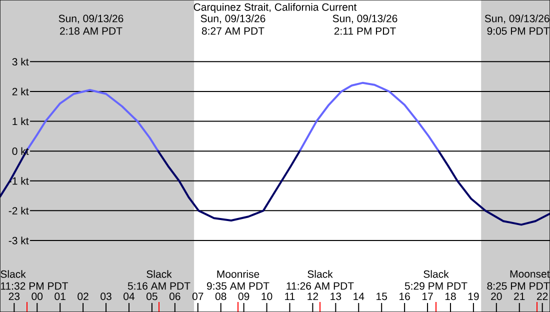 Image resolution: width=550 pixels, height=312 pixels. What do you see at coordinates (20, 151) in the screenshot?
I see `y-tick-label: 0 kt` at bounding box center [20, 151].